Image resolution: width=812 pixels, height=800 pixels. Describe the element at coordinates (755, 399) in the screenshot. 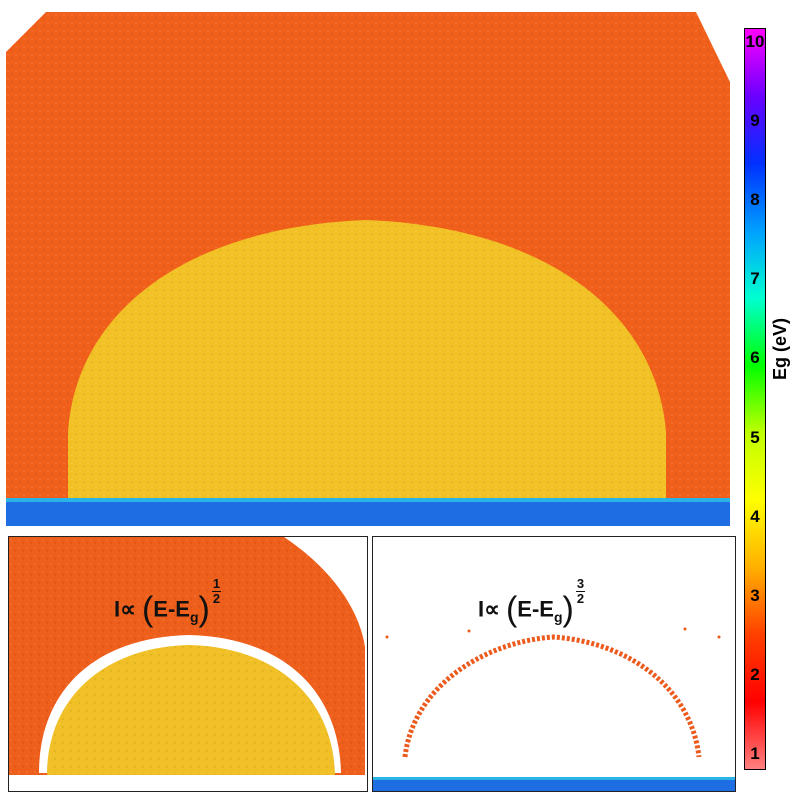

I see `colorbar` at that location.